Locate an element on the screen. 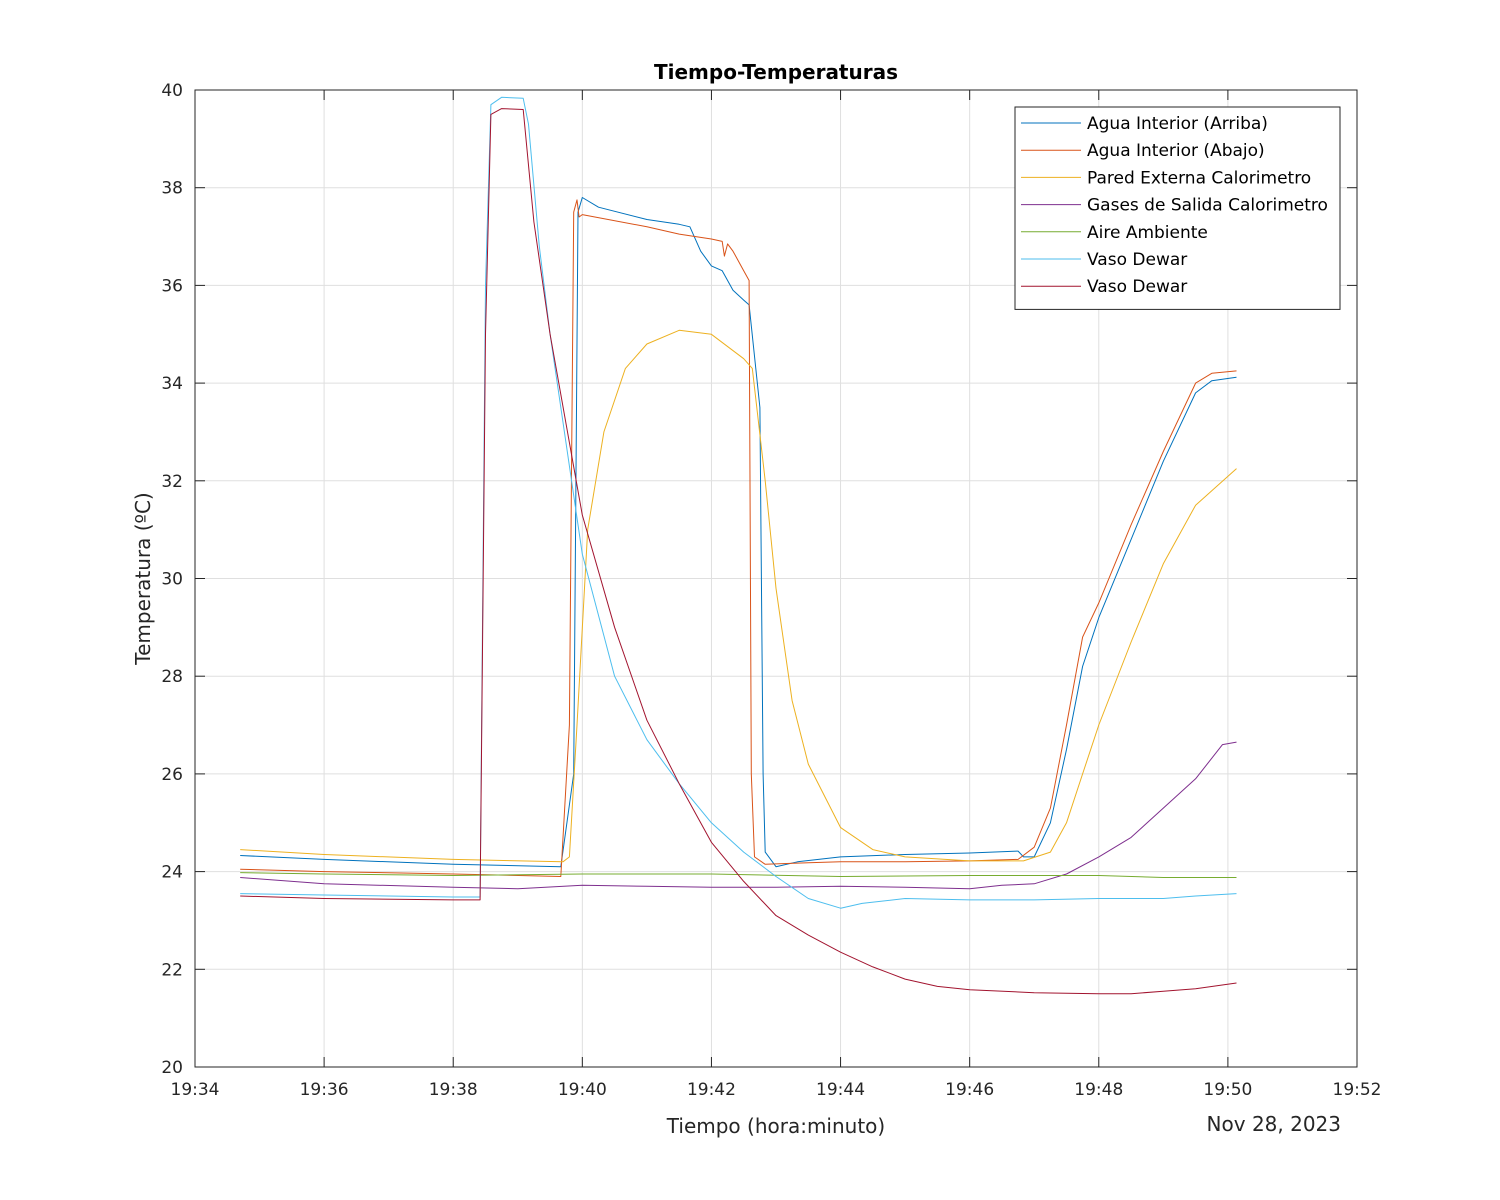 This screenshot has width=1500, height=1200. x-tick-label: 19:48 is located at coordinates (1098, 1090).